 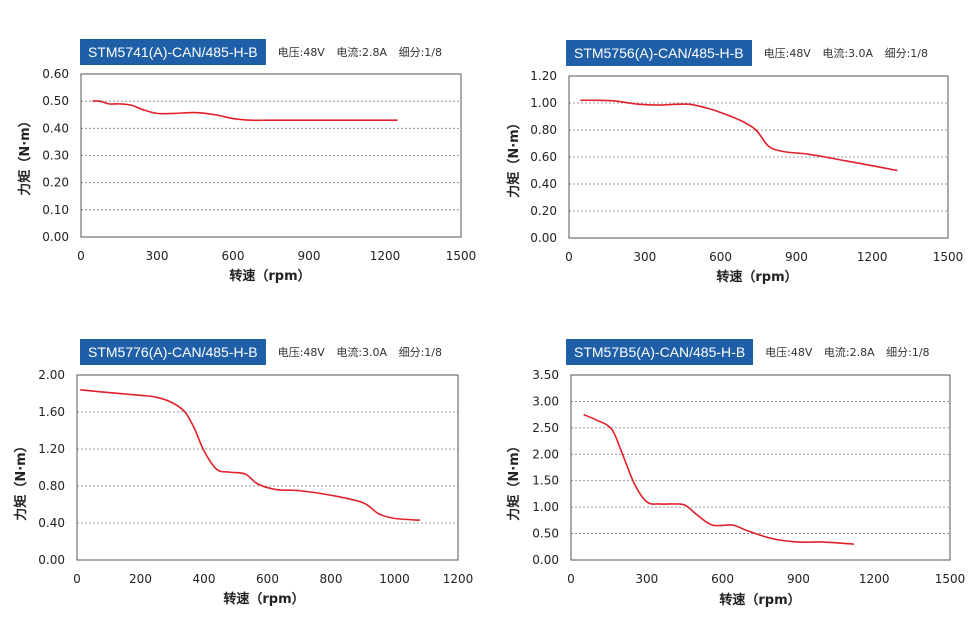 I want to click on y-tick-label: 3.00, so click(x=545, y=401).